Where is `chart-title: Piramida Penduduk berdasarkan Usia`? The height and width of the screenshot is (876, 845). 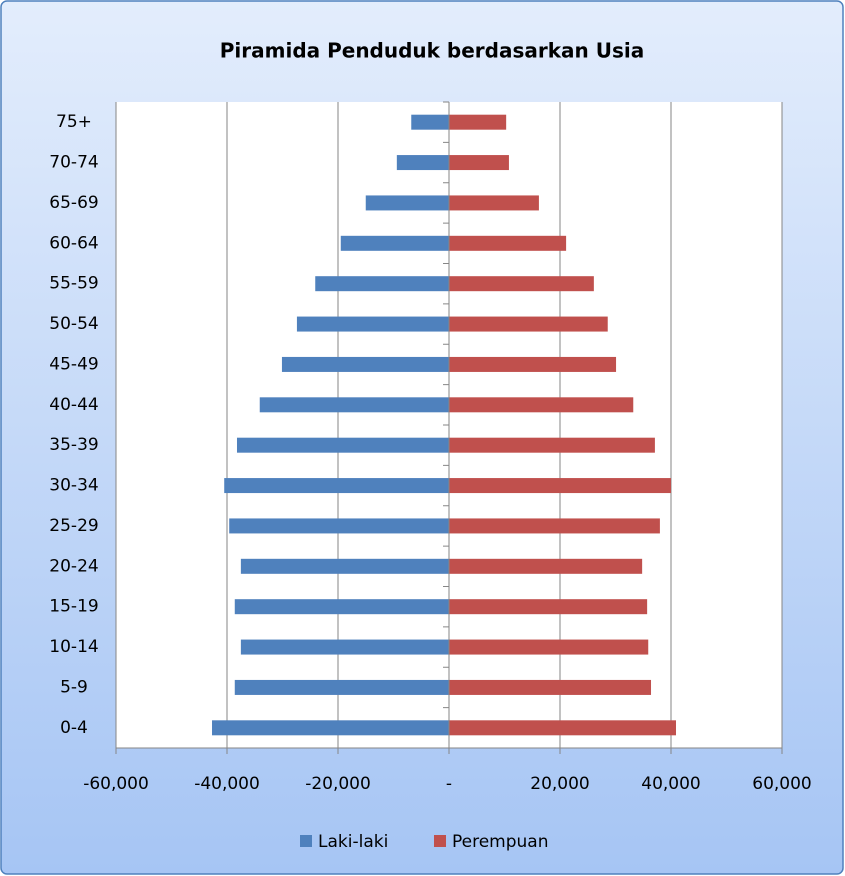
chart-title: Piramida Penduduk berdasarkan Usia is located at coordinates (432, 51).